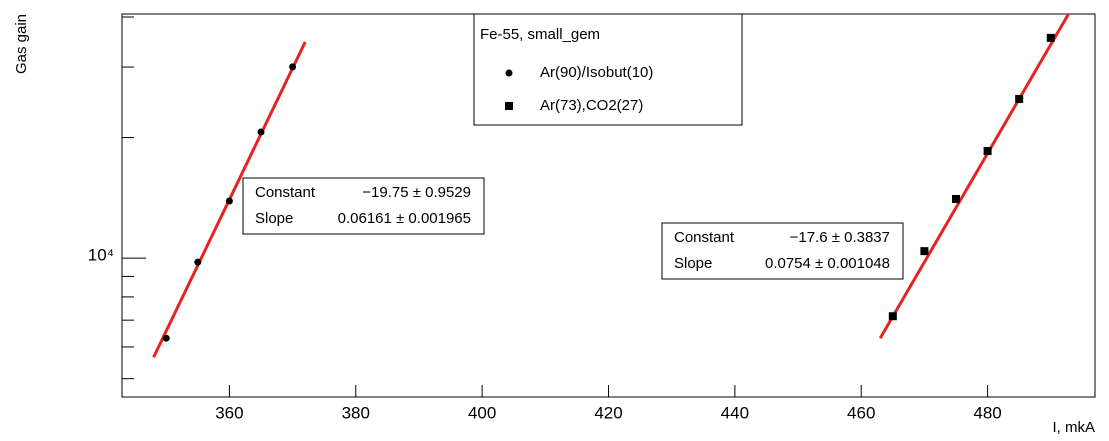  I want to click on y-axis-title: Gas gain, so click(21, 44).